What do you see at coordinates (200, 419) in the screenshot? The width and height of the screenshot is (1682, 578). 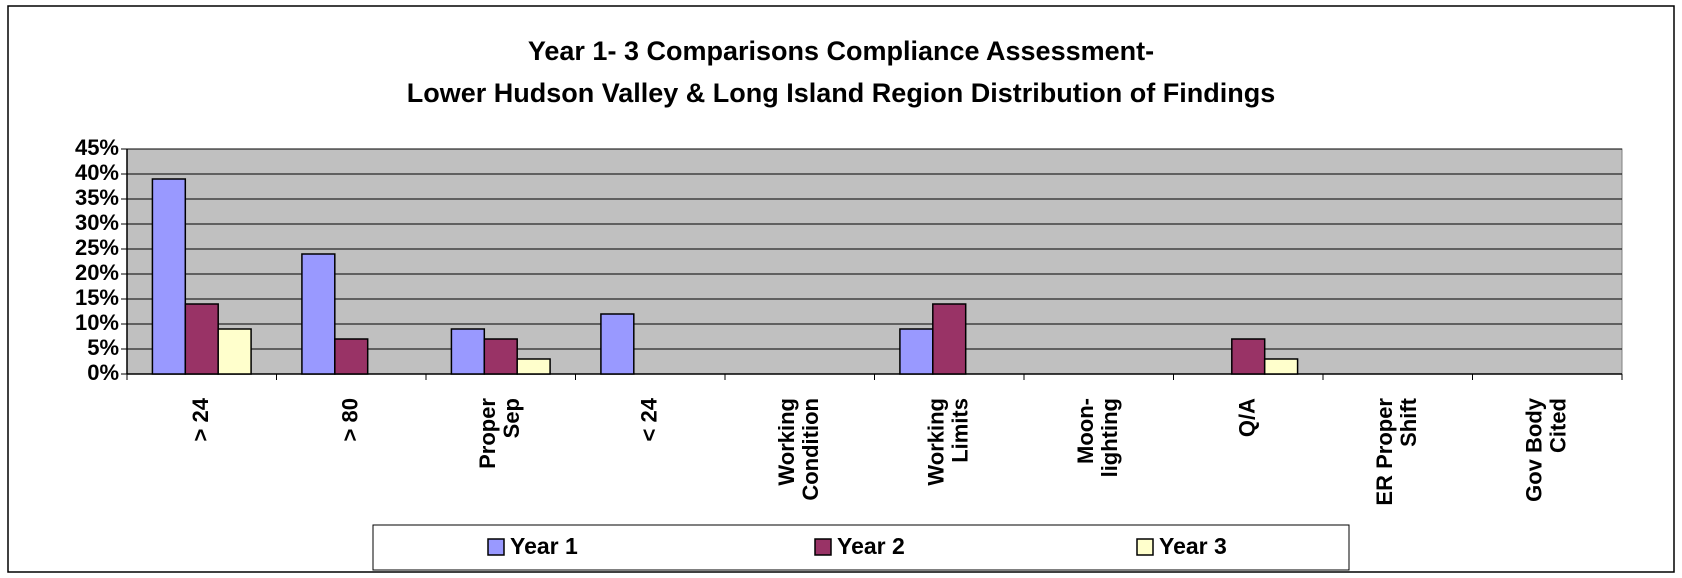 I see `x-tick-label: > 24` at bounding box center [200, 419].